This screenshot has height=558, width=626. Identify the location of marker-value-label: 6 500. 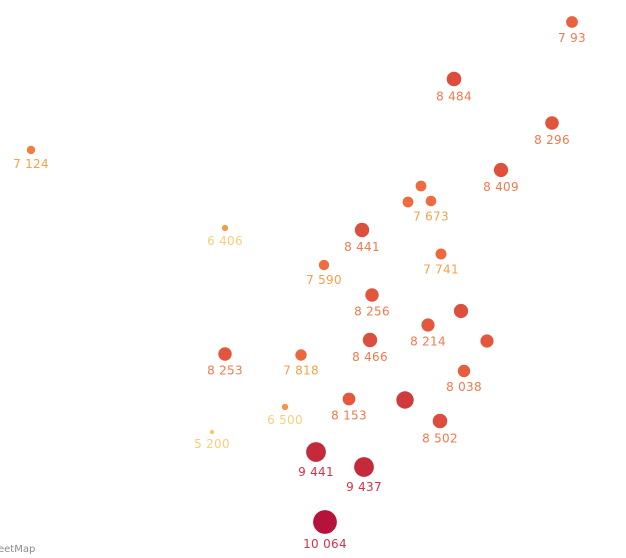
(285, 420).